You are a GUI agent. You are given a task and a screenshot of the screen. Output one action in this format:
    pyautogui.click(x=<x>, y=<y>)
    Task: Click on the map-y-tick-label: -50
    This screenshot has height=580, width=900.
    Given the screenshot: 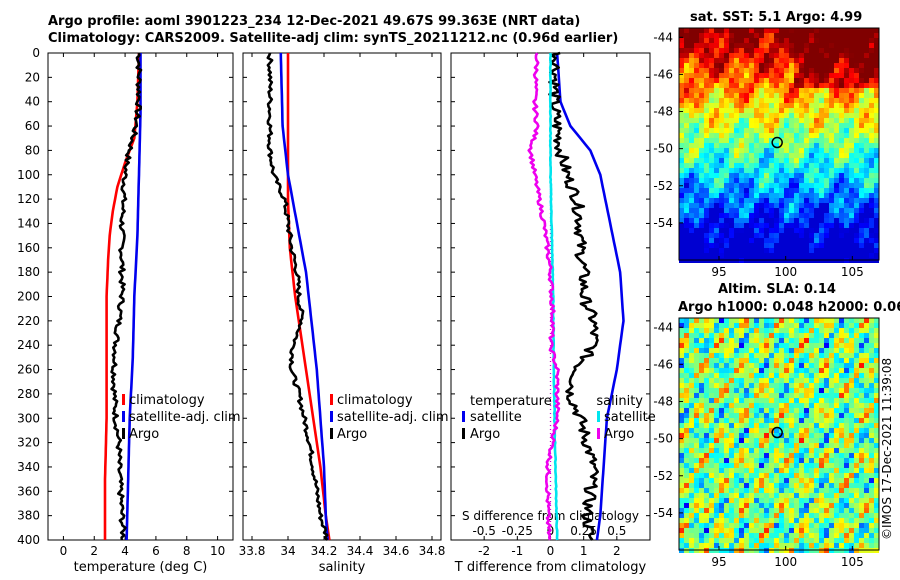 What is the action you would take?
    pyautogui.click(x=663, y=439)
    